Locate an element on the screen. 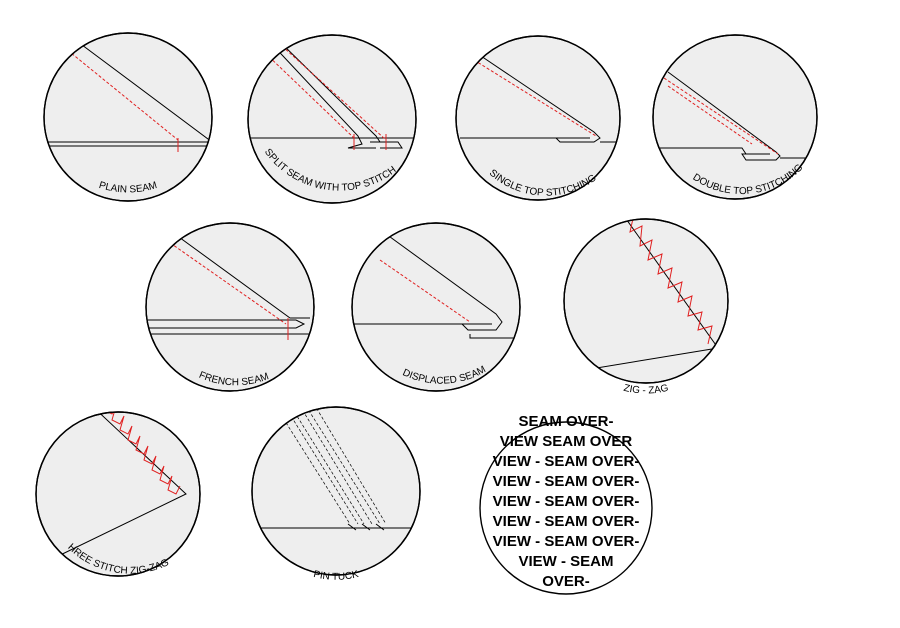  pin-tuck-diagram: PIN TUCK is located at coordinates (336, 494).